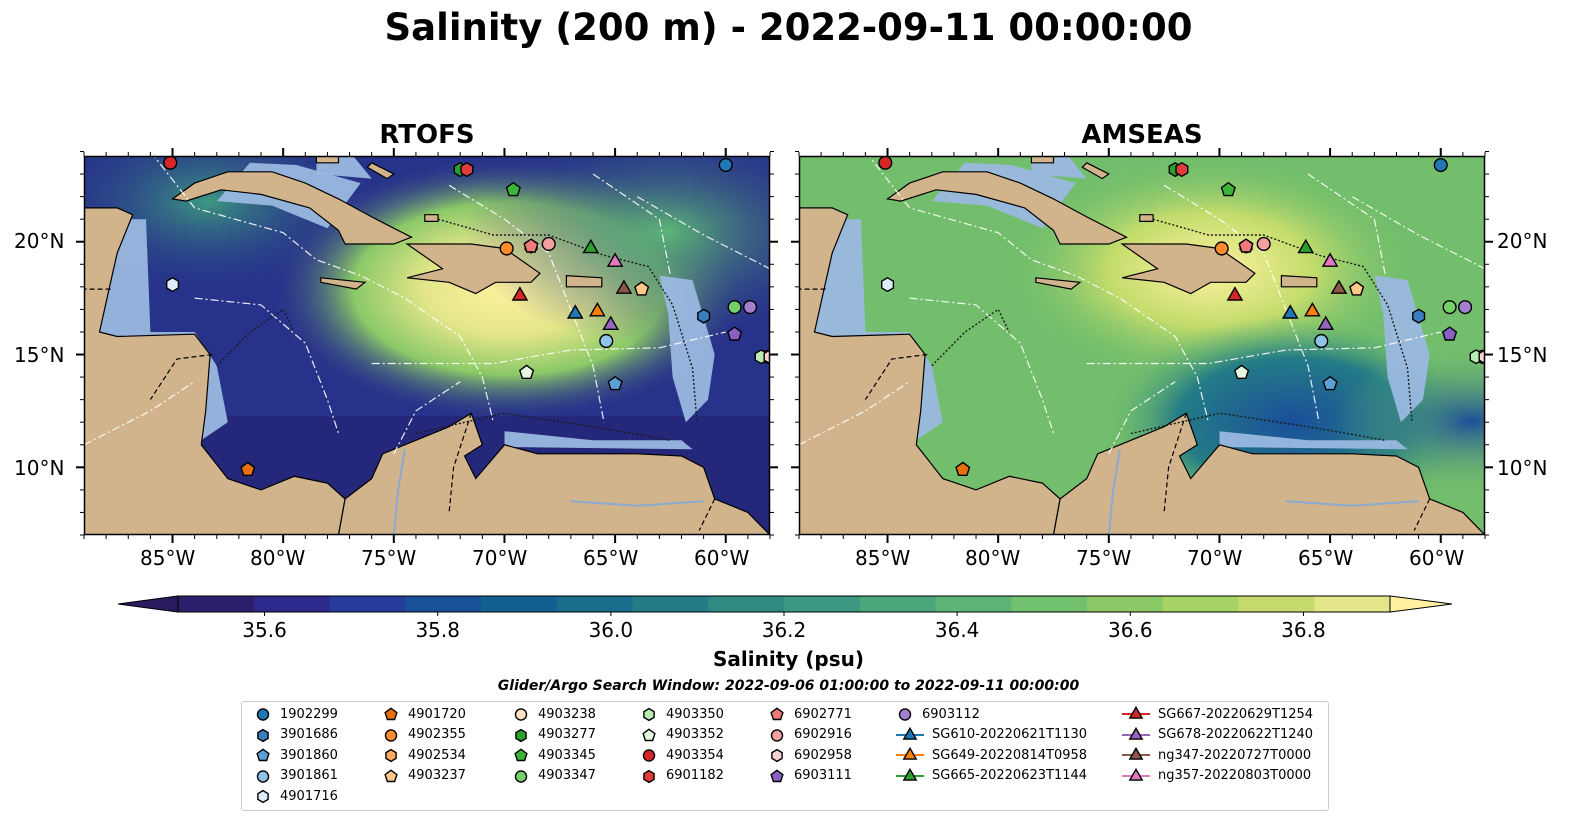  I want to click on colorbar-tick-label: 35.6, so click(264, 630).